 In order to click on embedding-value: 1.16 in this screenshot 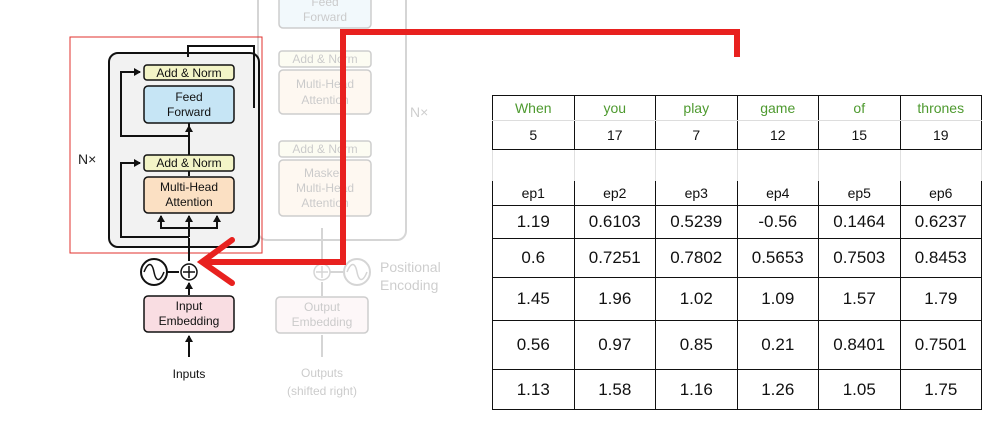, I will do `click(696, 389)`.